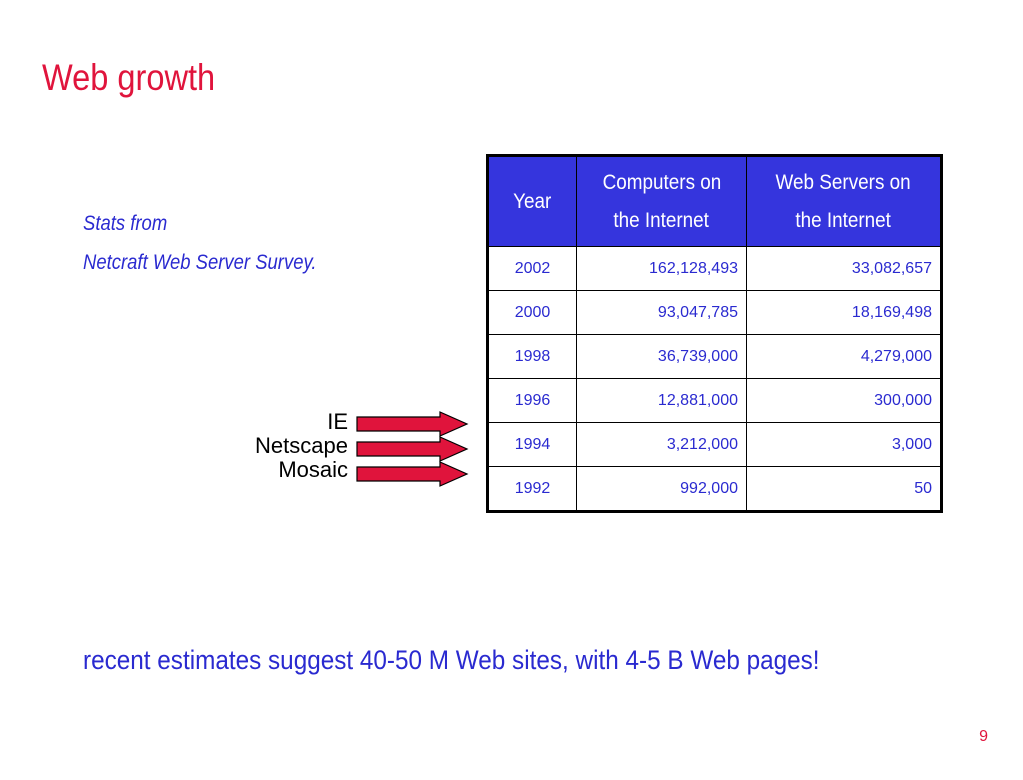 The height and width of the screenshot is (780, 1023). I want to click on browser-label-netscape: Netscape, so click(301, 445).